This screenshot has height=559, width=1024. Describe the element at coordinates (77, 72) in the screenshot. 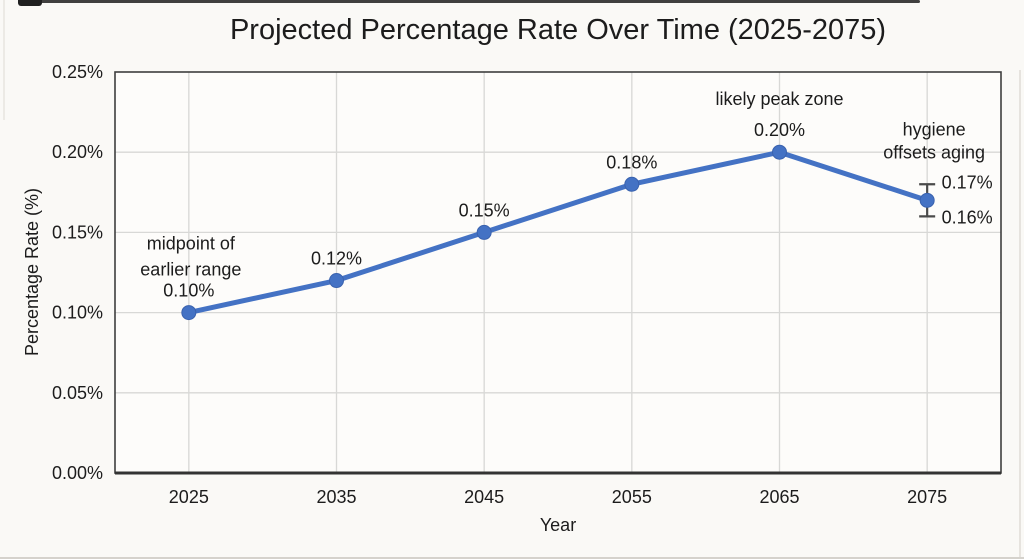

I see `y-tick-label: 0.25%` at that location.